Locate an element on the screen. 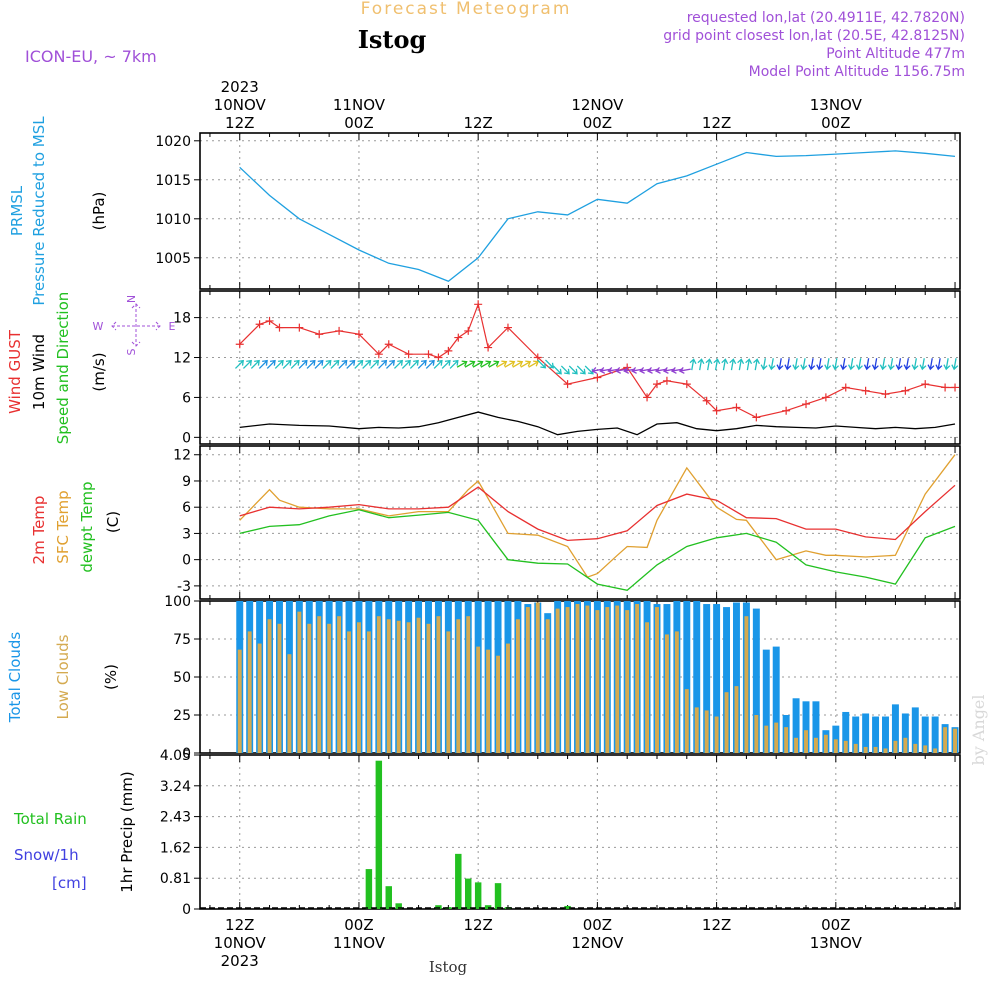 This screenshot has height=1000, width=1000. sfc-temp-label: SFC Temp is located at coordinates (63, 526).